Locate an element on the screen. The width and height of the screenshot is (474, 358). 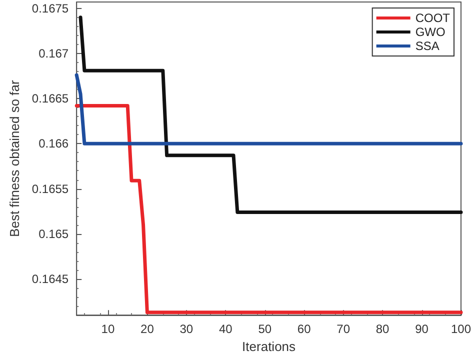
x-tick-label: 90 is located at coordinates (422, 329).